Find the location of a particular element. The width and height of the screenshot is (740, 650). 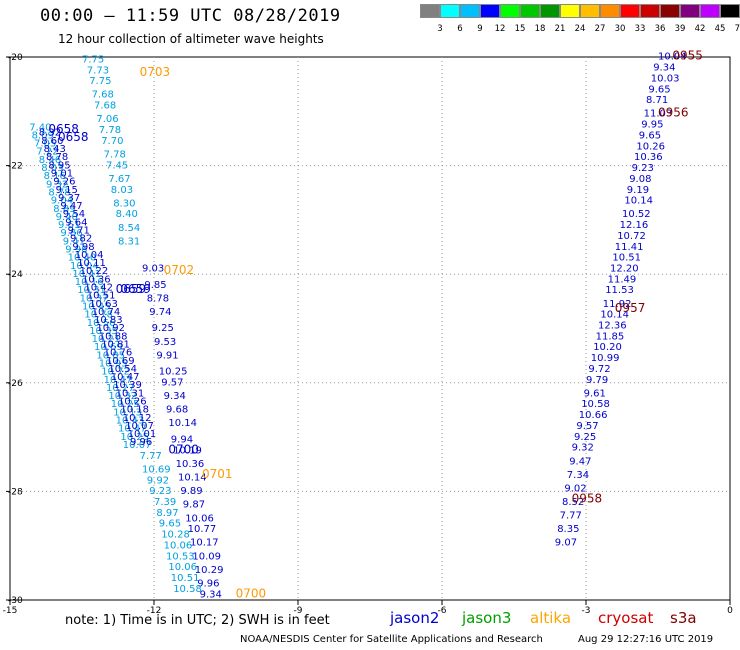

wave-height-label: 10.52 is located at coordinates (636, 214).